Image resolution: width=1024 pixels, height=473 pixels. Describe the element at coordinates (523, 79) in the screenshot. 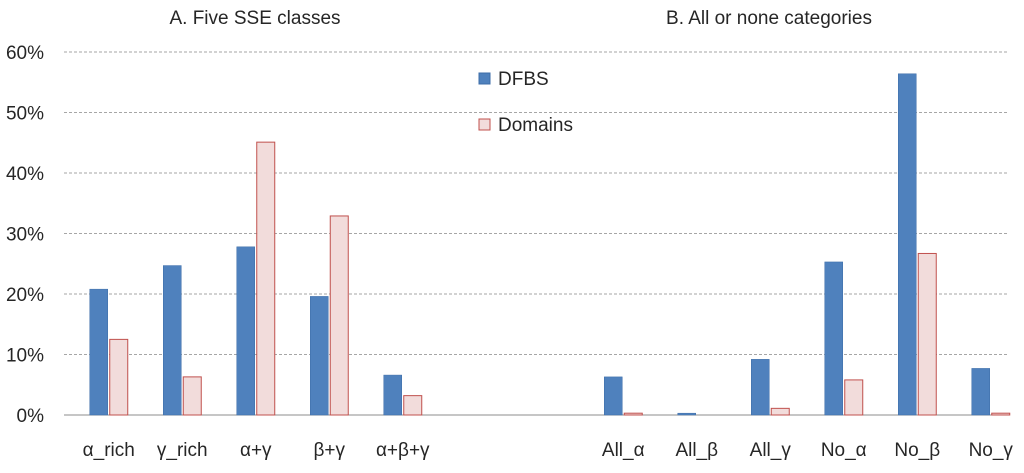

I see `legend-label-dfbs: DFBS` at that location.